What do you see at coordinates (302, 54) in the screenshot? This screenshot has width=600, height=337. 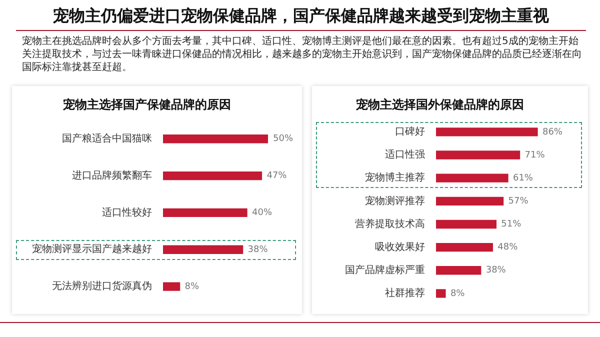 I see `text: 宠物主在挑选品牌时会从多个方面去考量，其中口碑、适口性、宠物博主测评是他们最在意的因素。也有超过5成的宠物主开始关注提取技术，与过去一味青睐进口保健品的情况相比，越来越多的宠物主开始意识到，国产宠物保健品牌的品质已经逐渐在向国际标注靠拢甚至赶超。` at bounding box center [302, 54].